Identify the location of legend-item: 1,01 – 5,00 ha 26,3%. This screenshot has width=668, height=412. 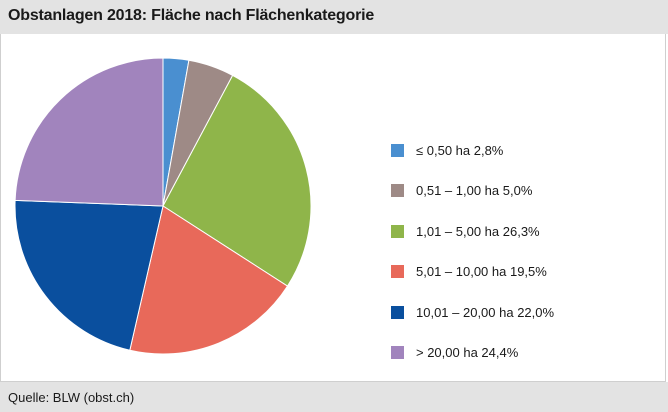
(526, 231).